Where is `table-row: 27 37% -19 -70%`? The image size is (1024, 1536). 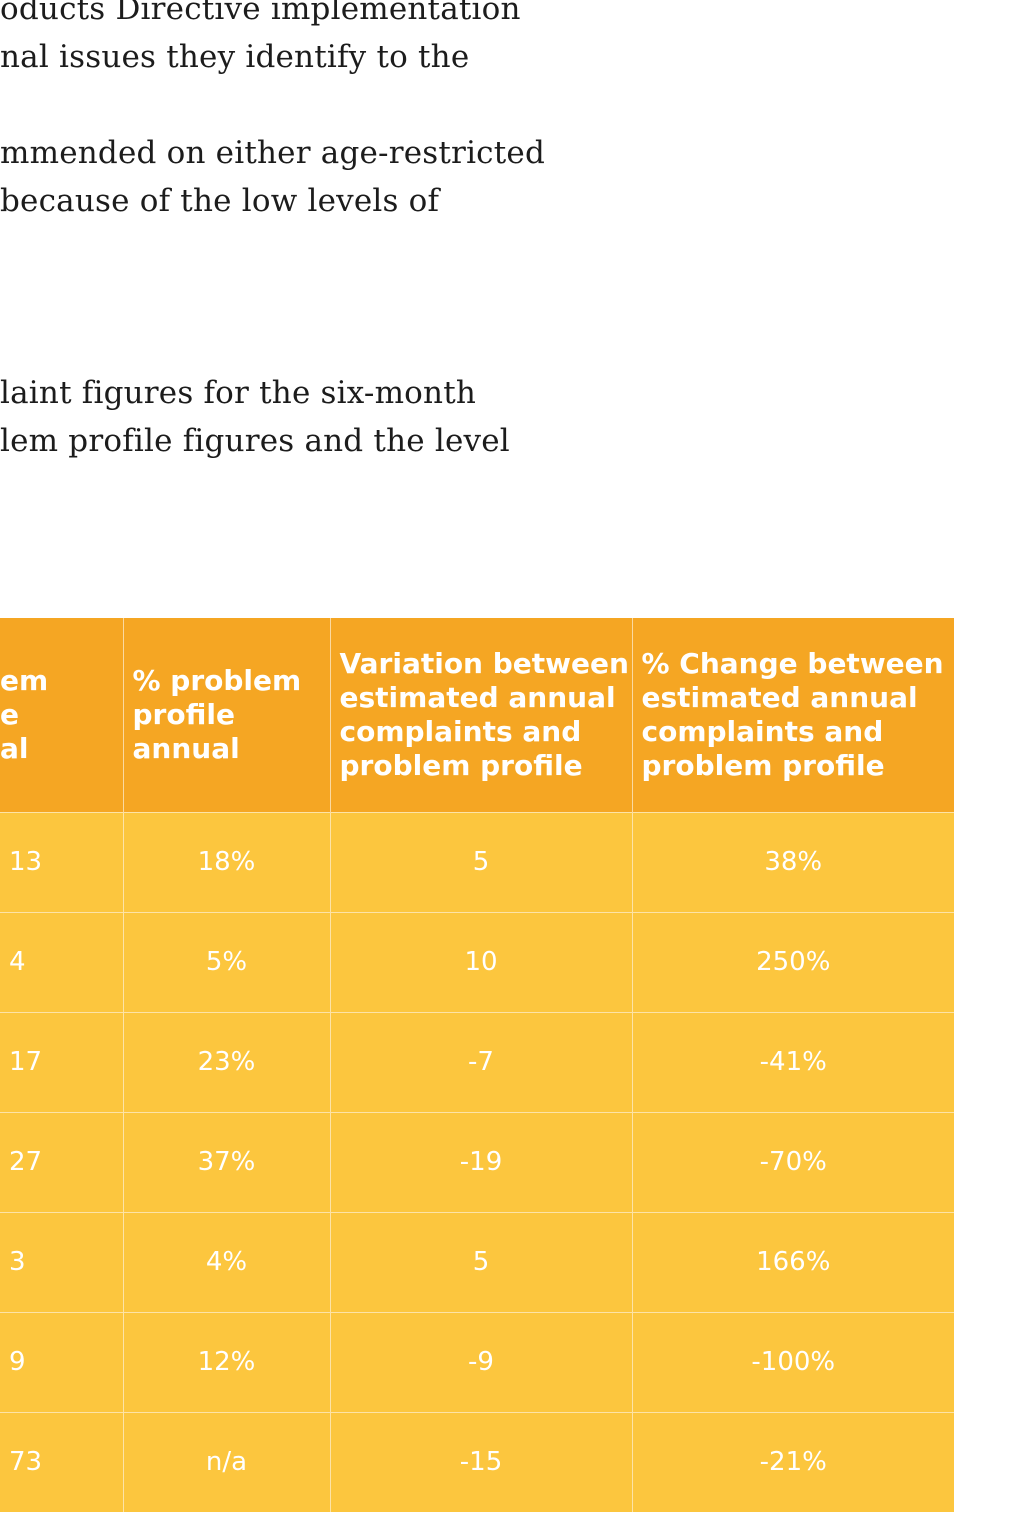
table-row: 27 37% -19 -70% is located at coordinates (477, 1161).